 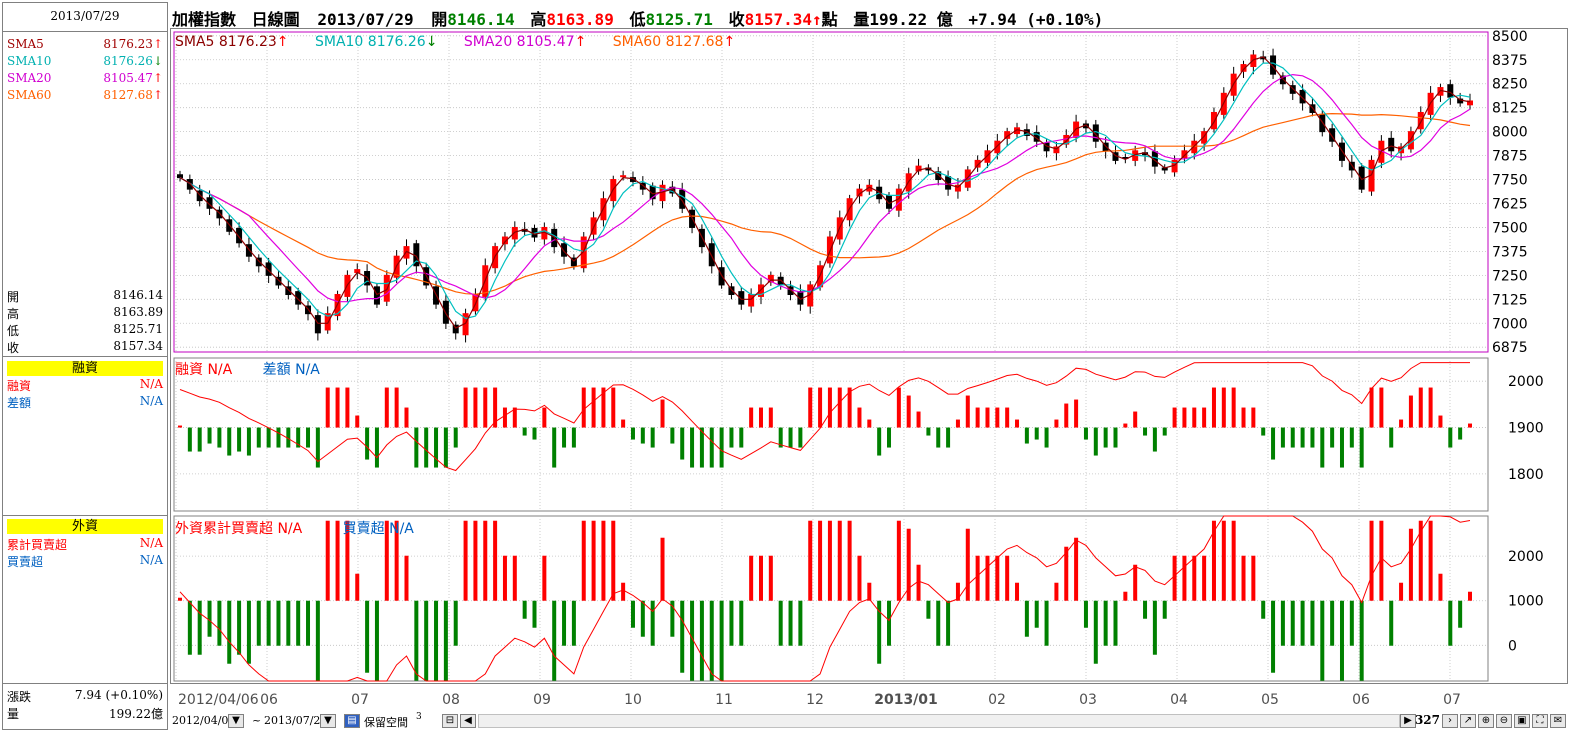 I want to click on x-tick-label: 2013/01, so click(x=906, y=700).